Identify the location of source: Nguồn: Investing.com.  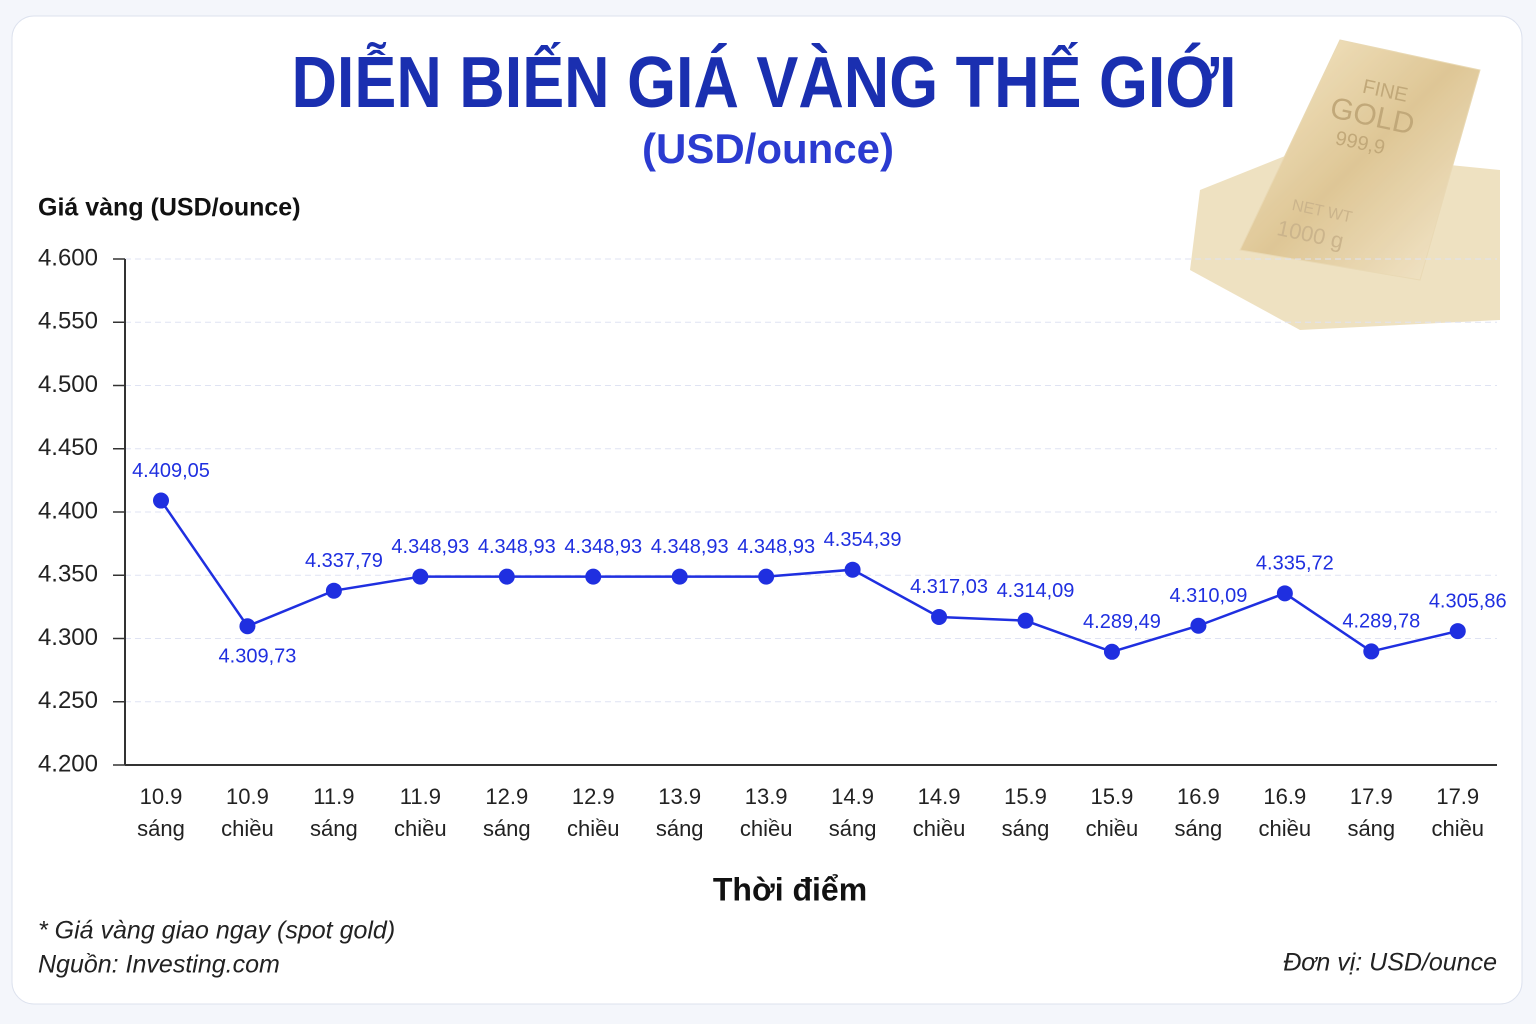
(159, 965).